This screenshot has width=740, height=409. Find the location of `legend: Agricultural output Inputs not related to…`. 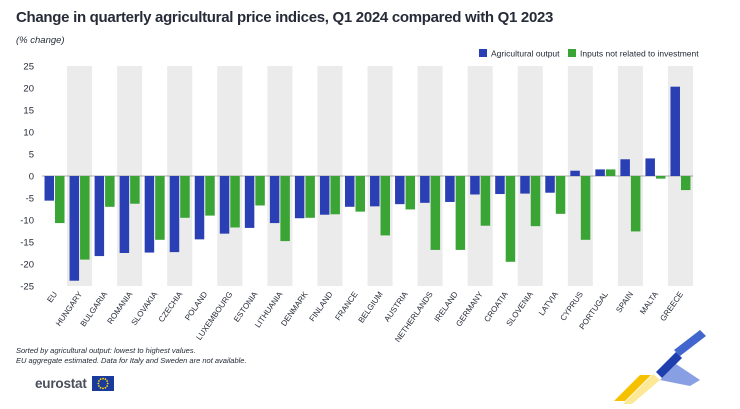

legend: Agricultural output Inputs not related to… is located at coordinates (589, 54).